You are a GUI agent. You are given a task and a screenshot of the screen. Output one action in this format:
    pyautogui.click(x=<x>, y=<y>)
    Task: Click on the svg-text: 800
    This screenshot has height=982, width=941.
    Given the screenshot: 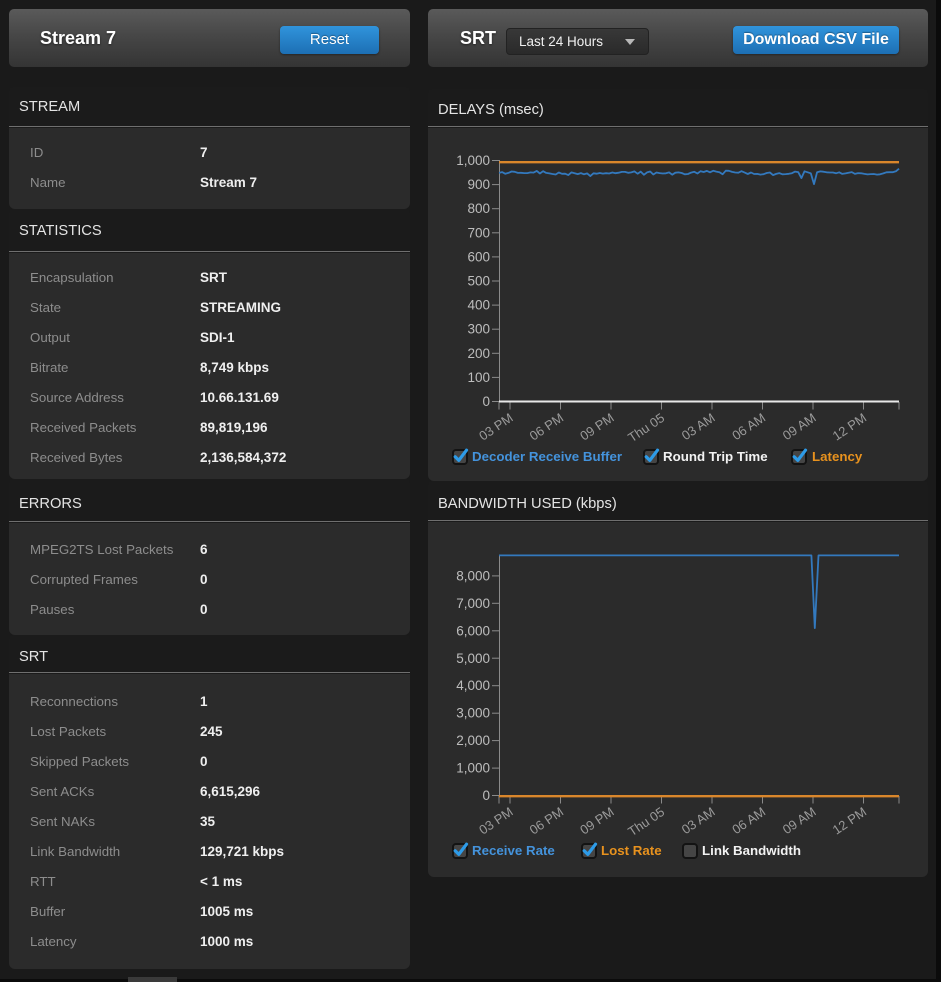 What is the action you would take?
    pyautogui.click(x=478, y=208)
    